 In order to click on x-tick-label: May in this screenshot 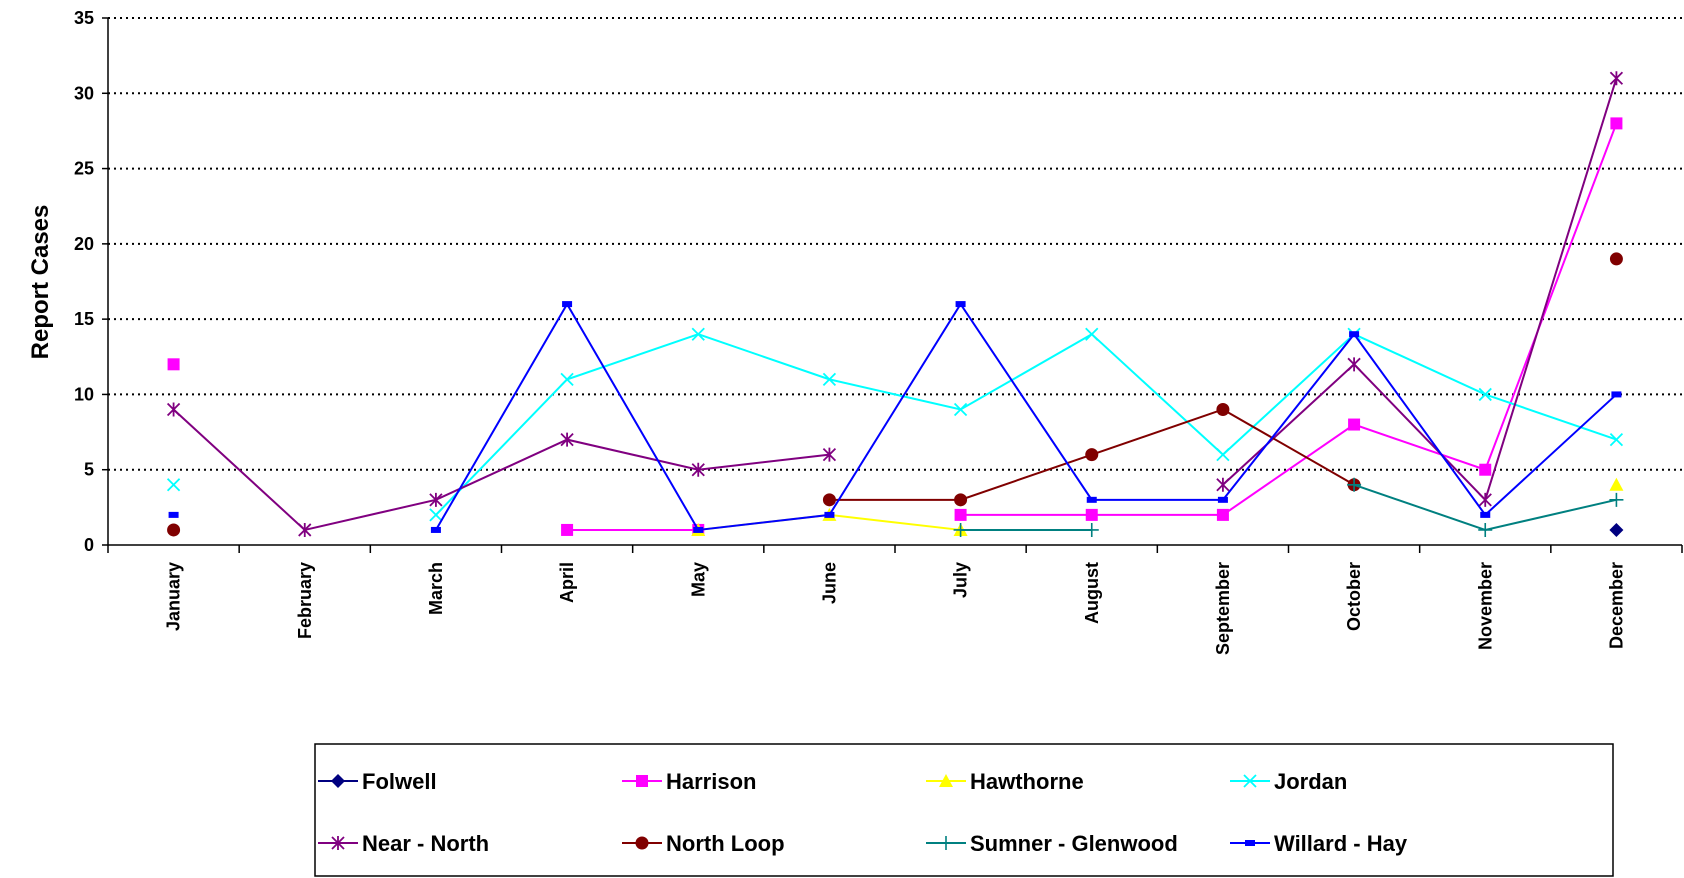, I will do `click(698, 579)`.